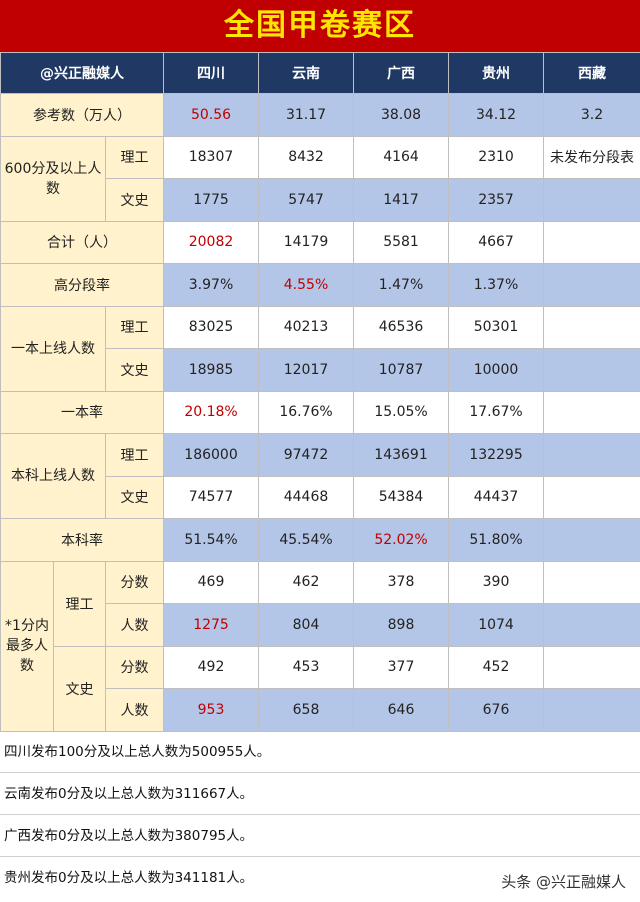 This screenshot has height=902, width=640. What do you see at coordinates (306, 200) in the screenshot?
I see `cell: 5747` at bounding box center [306, 200].